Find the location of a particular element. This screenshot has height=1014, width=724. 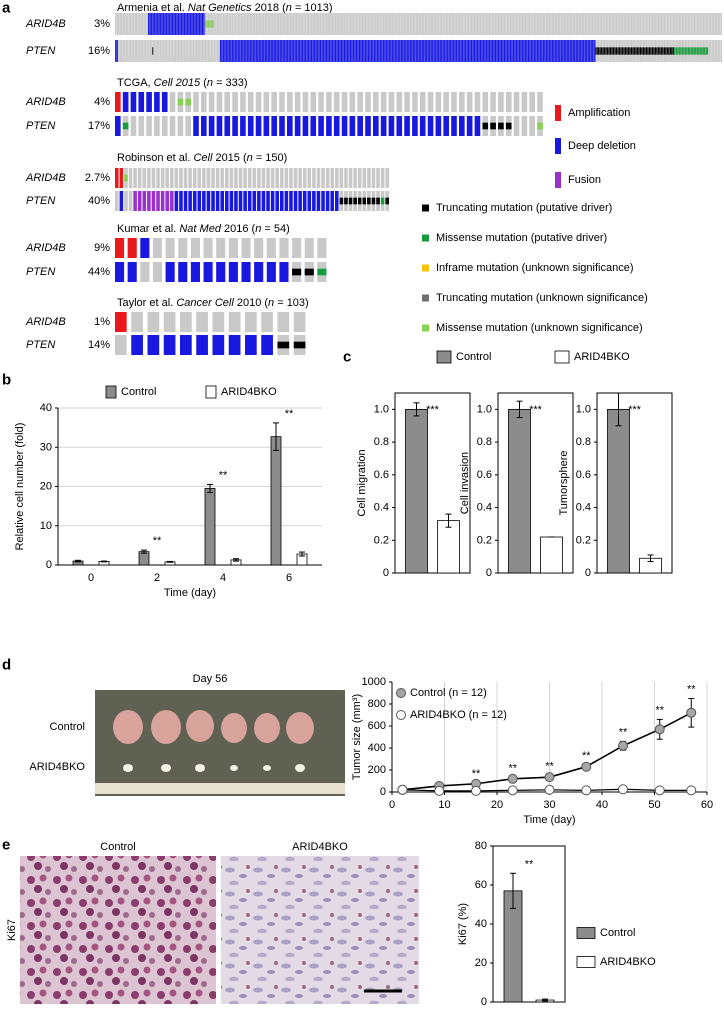

legend-label: Truncating mutation (putative driver) is located at coordinates (524, 208).